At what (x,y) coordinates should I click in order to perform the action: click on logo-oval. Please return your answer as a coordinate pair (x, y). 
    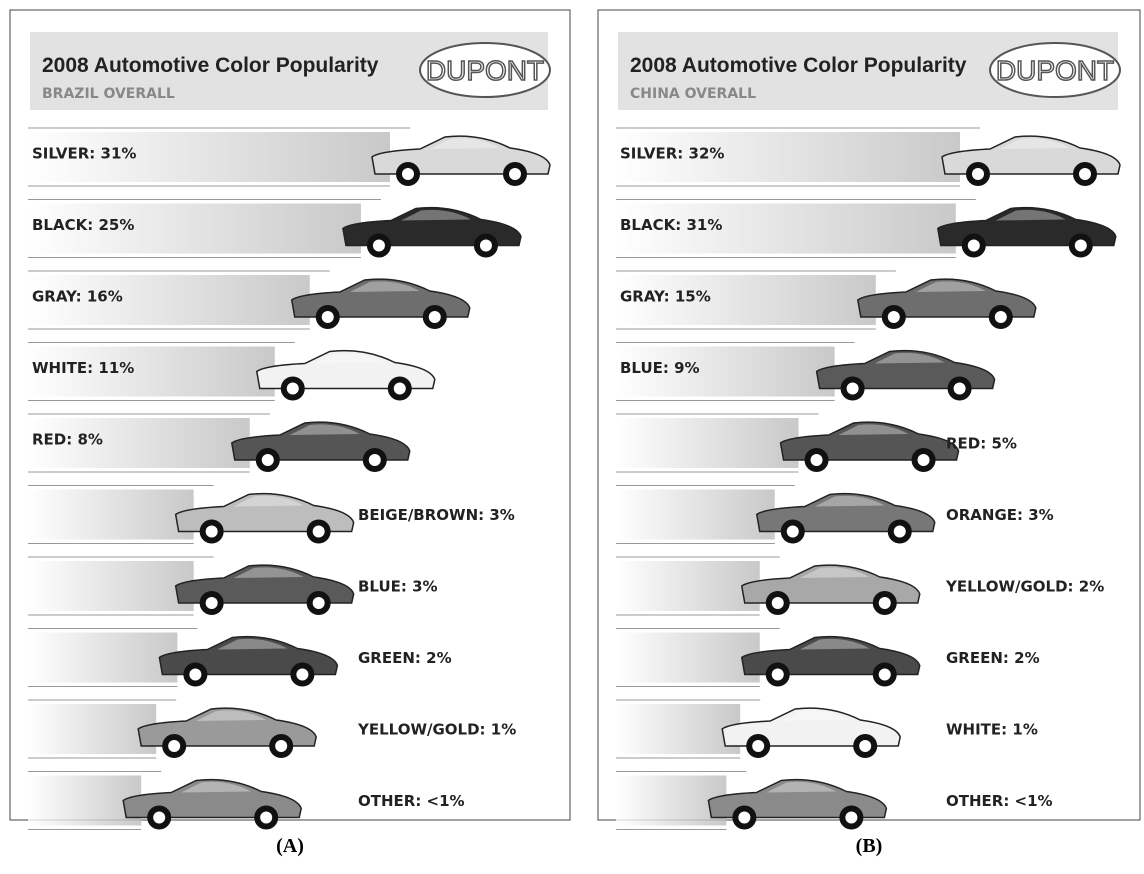
    Looking at the image, I should click on (485, 70).